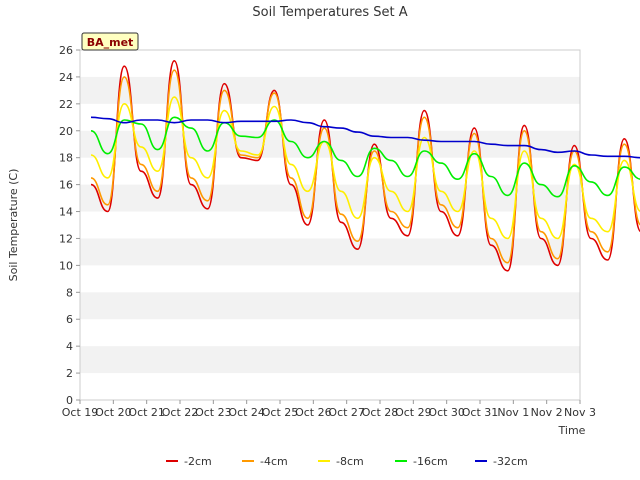 The image size is (640, 480). I want to click on y-axis-label: Soil Temperature (C), so click(13, 225).